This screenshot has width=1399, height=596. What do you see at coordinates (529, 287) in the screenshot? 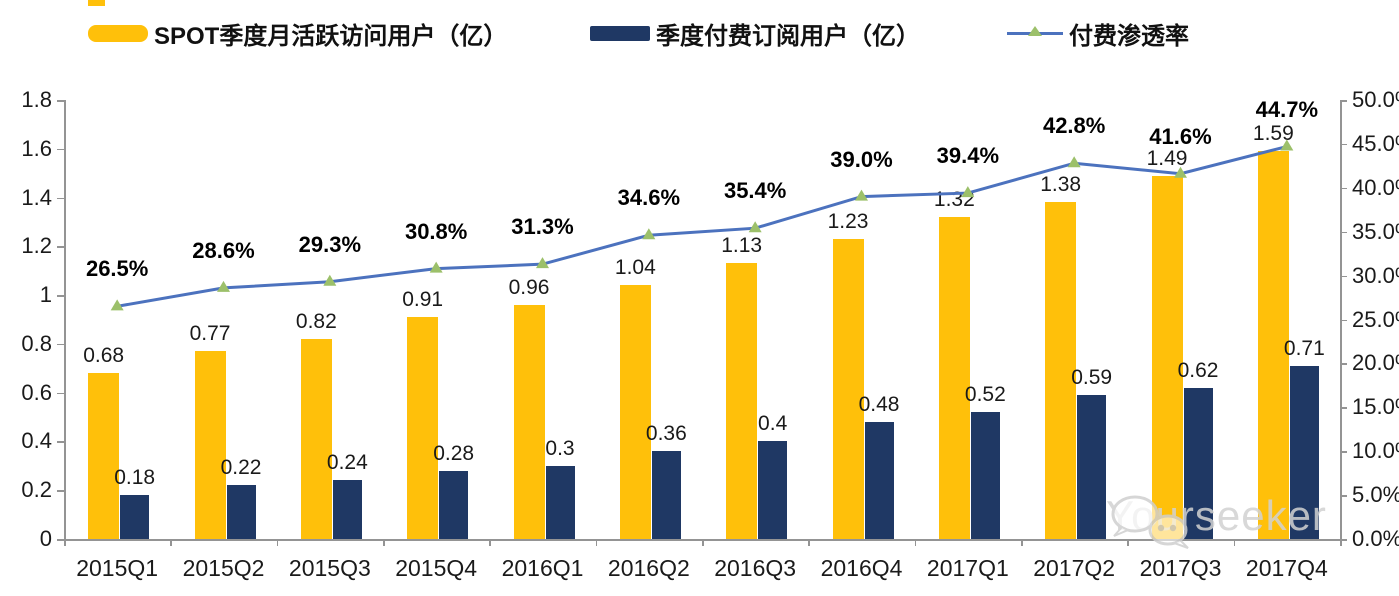
I see `bar-label-mau: 0.96` at bounding box center [529, 287].